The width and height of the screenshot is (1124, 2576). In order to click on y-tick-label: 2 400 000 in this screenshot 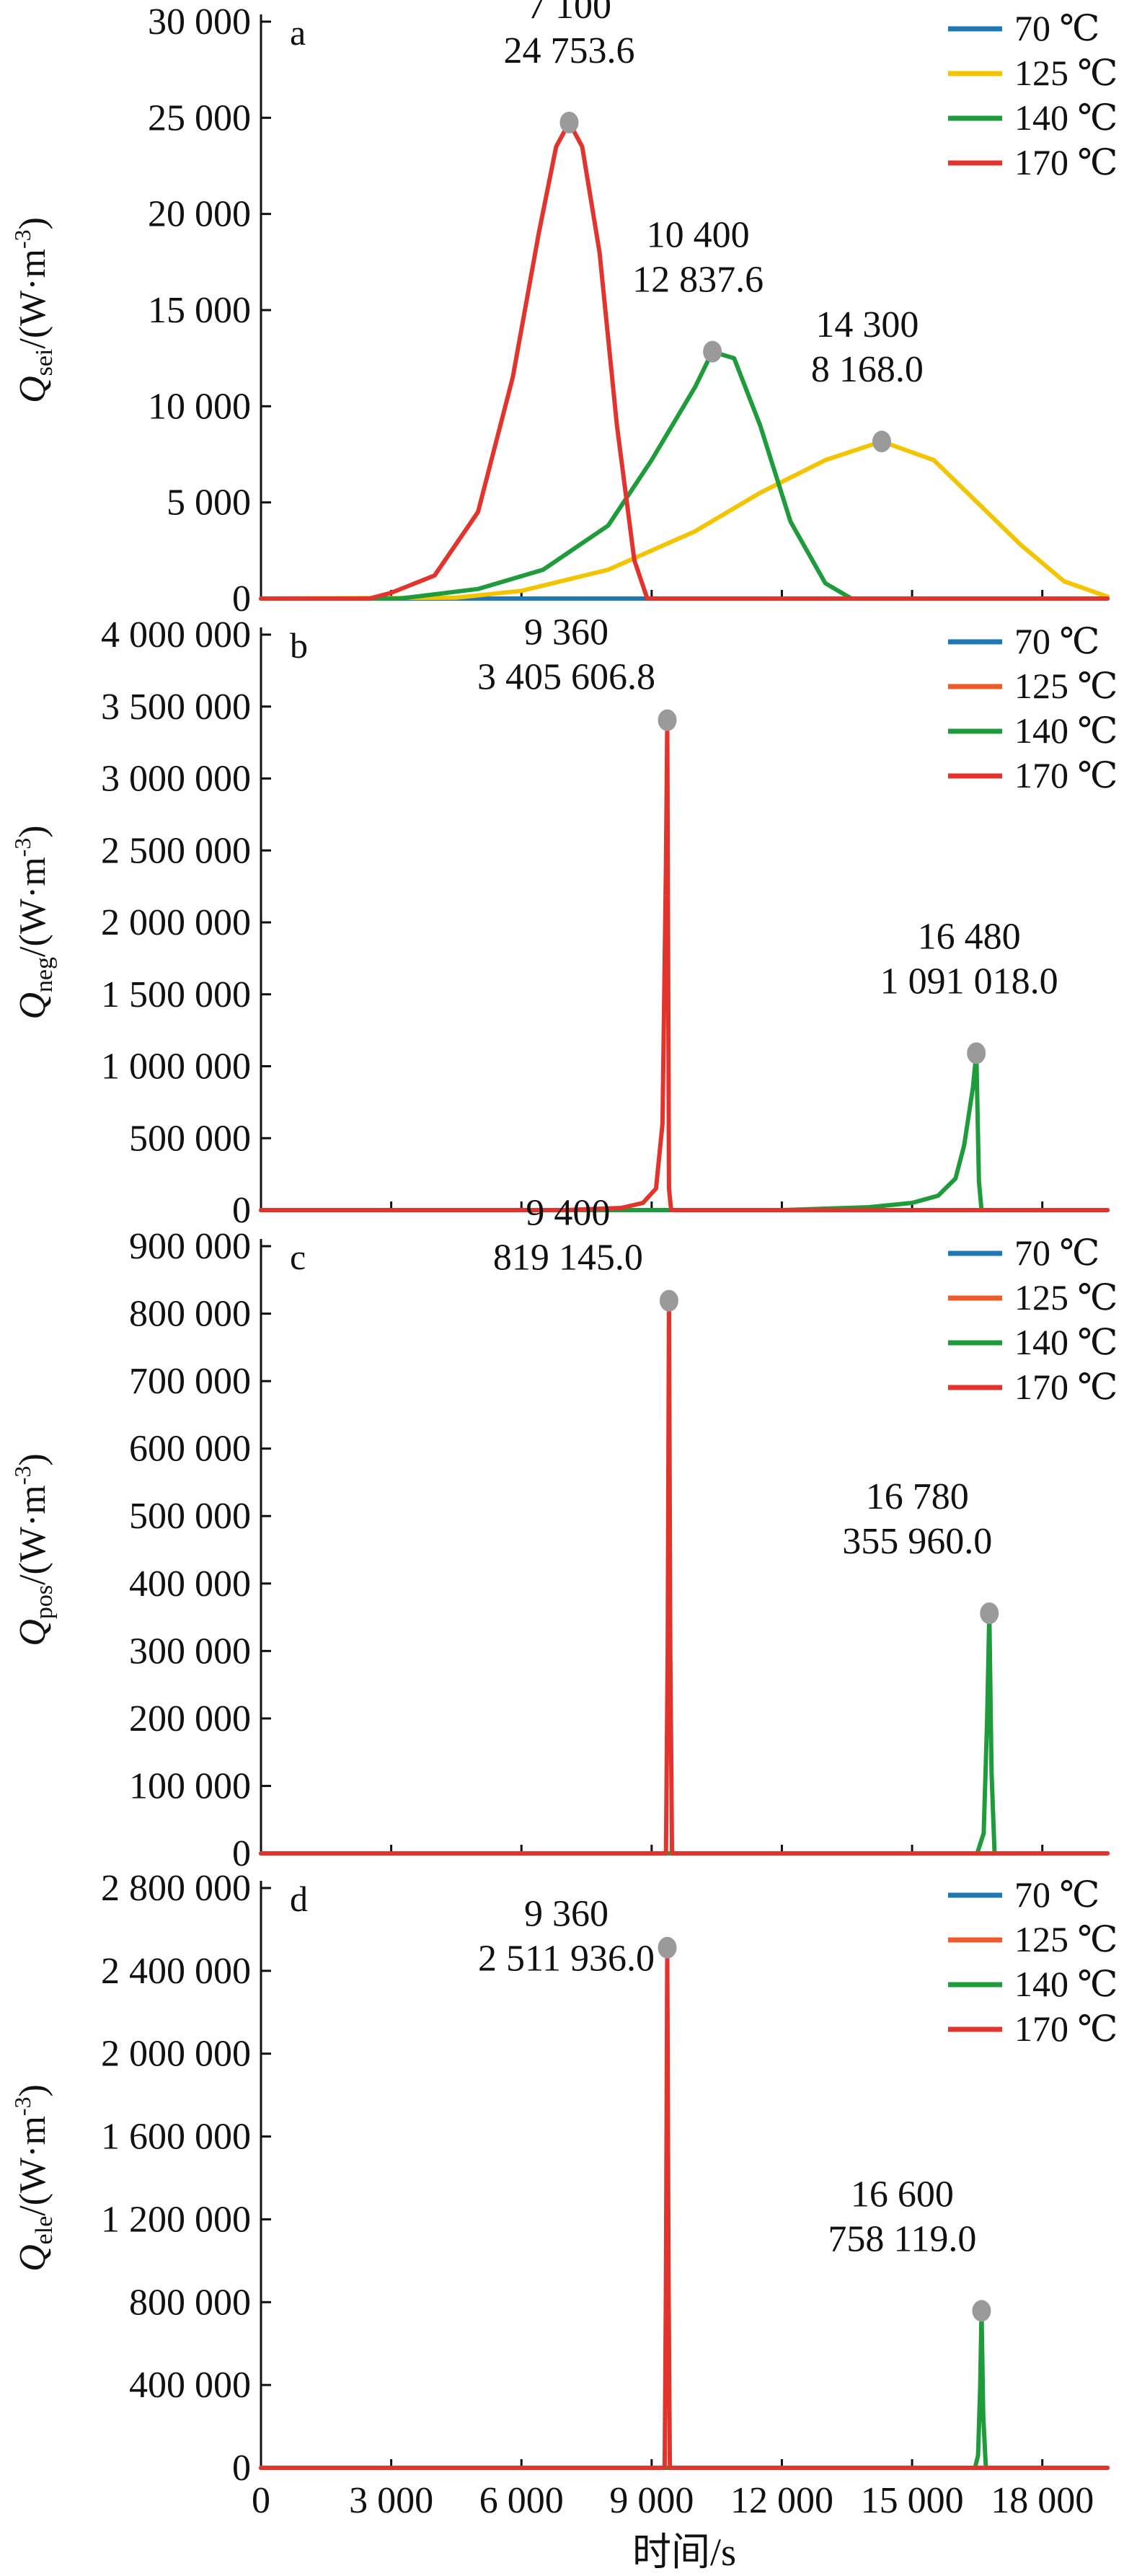, I will do `click(176, 1971)`.